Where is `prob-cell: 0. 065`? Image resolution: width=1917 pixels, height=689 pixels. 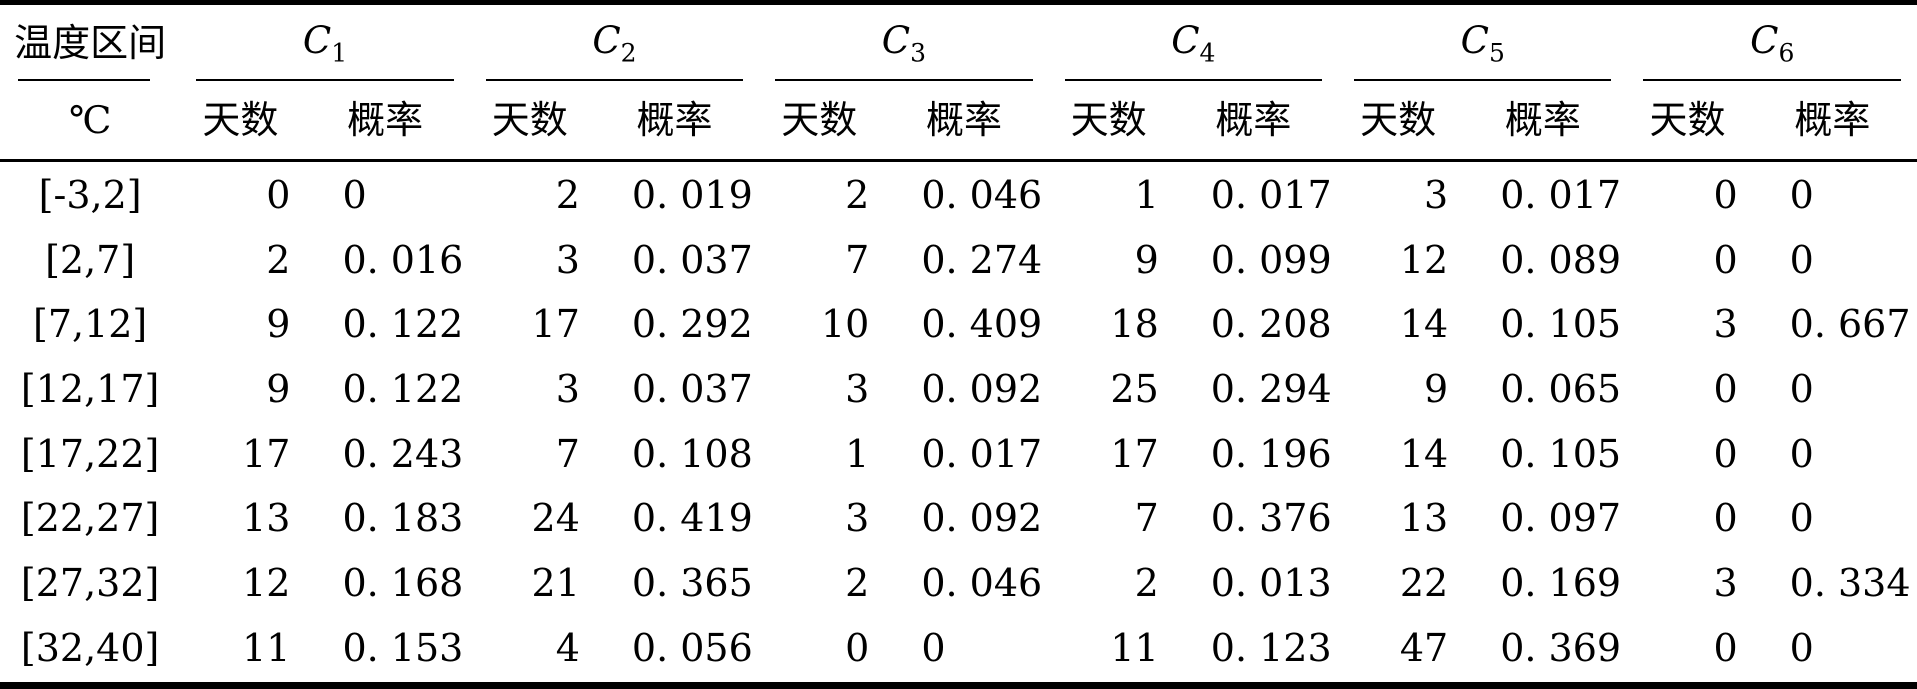
prob-cell: 0. 065 is located at coordinates (1561, 389).